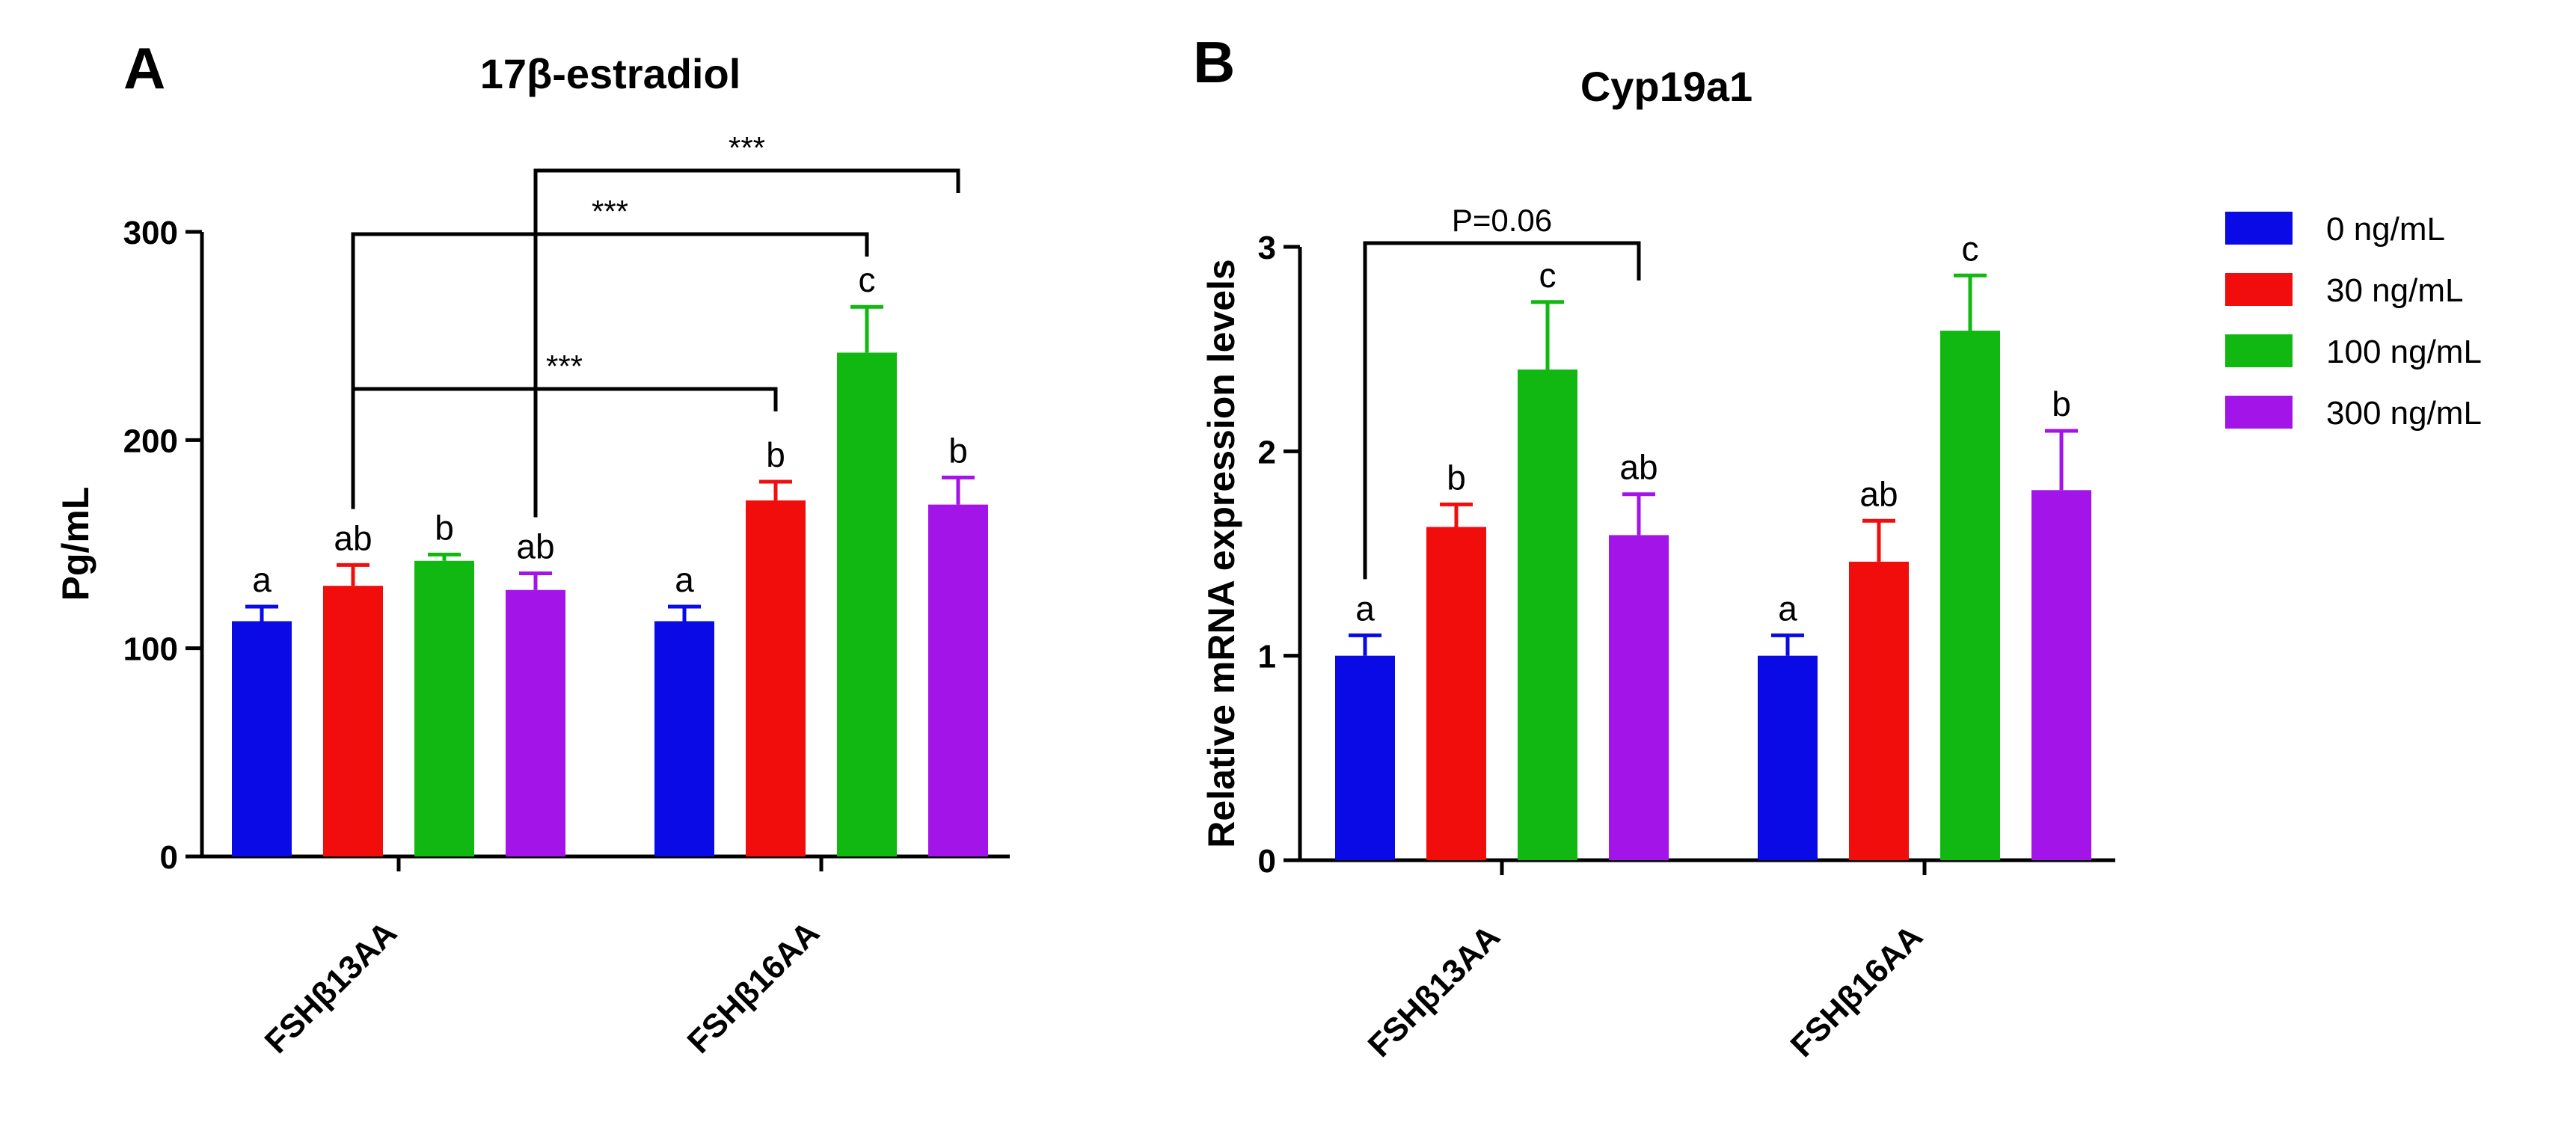 This screenshot has height=1122, width=2576. What do you see at coordinates (1666, 86) in the screenshot?
I see `chart-title: Cyp19a1` at bounding box center [1666, 86].